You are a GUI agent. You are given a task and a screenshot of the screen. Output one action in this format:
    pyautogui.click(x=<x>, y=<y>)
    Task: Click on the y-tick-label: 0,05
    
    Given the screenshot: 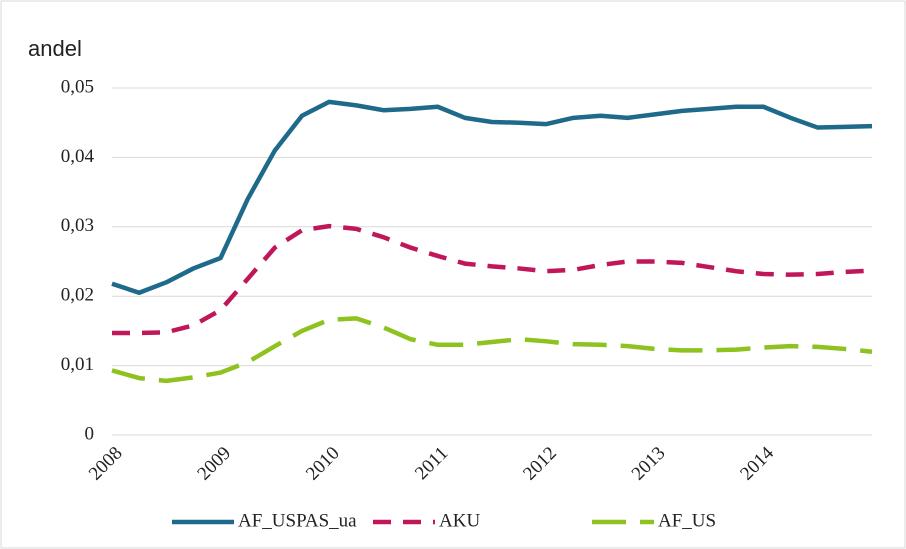 What is the action you would take?
    pyautogui.click(x=77, y=86)
    